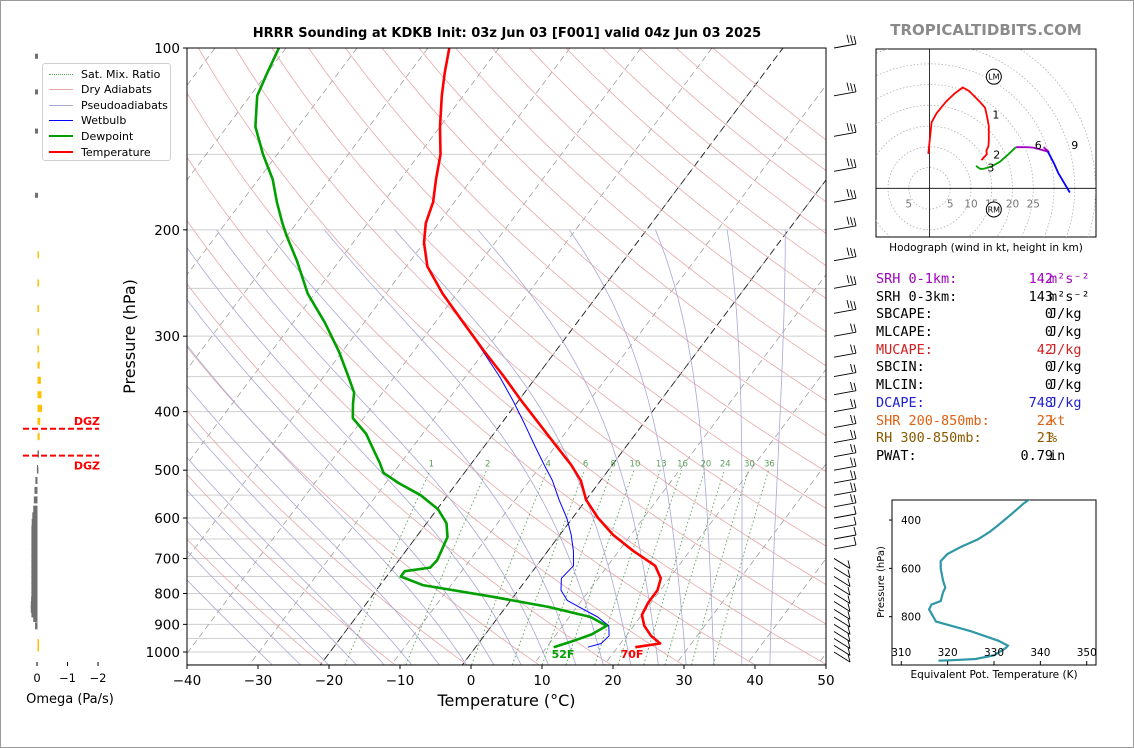 The width and height of the screenshot is (1134, 748). Describe the element at coordinates (901, 653) in the screenshot. I see `theta-e-x-tick-label: 310` at that location.